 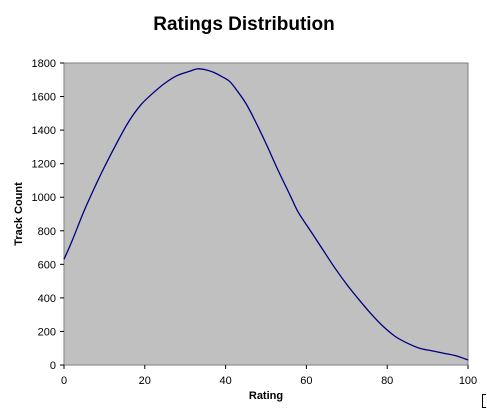 I want to click on y-tick-label: 600, so click(x=47, y=265).